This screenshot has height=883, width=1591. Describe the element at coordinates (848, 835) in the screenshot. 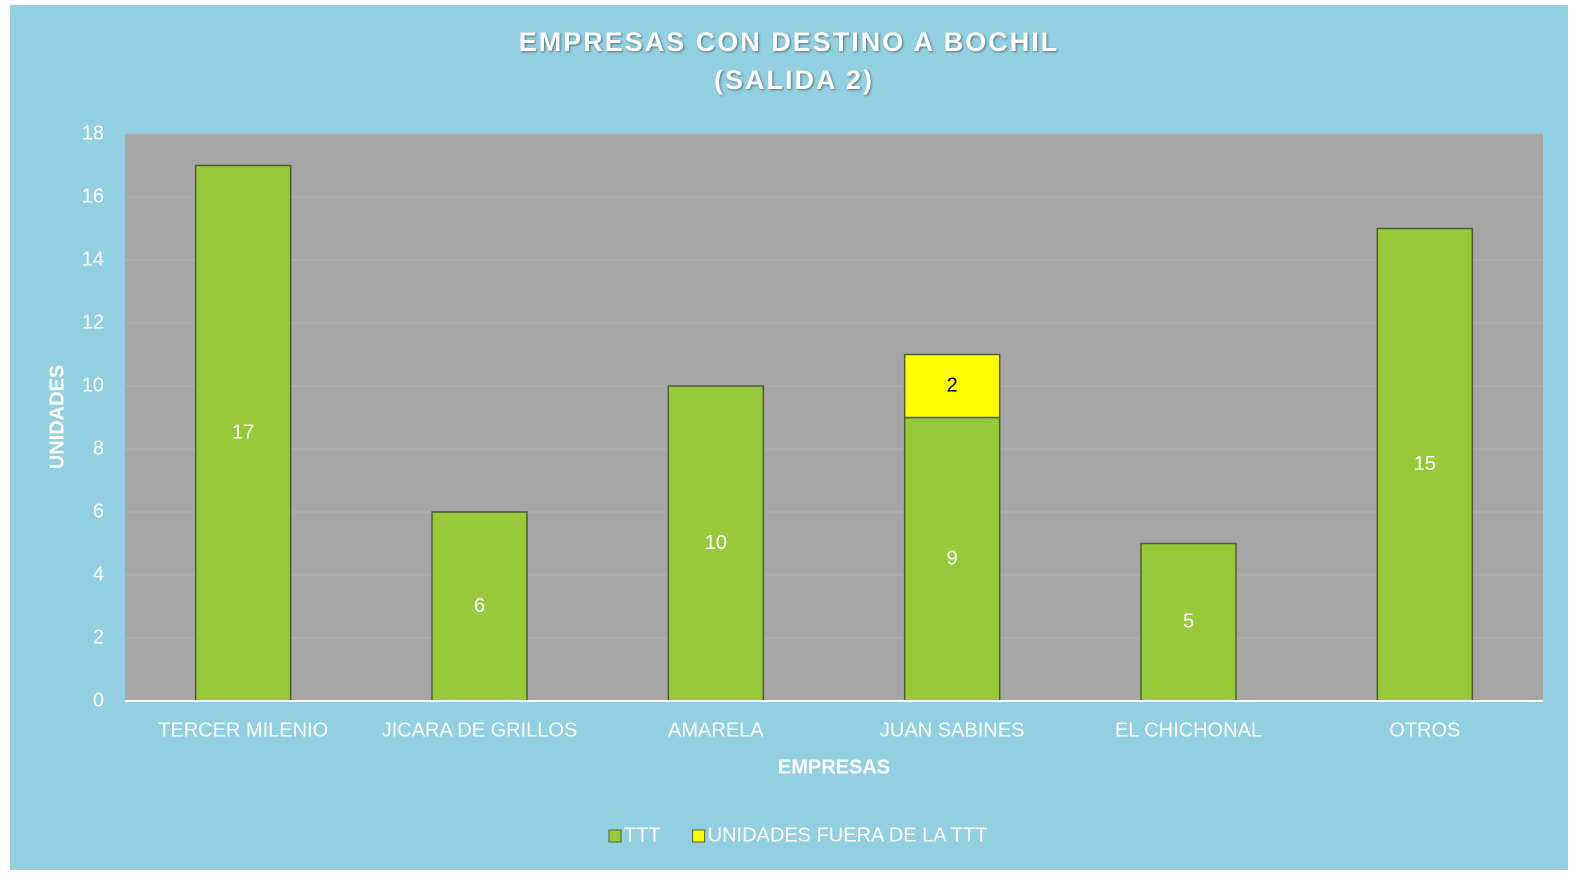

I see `legend-label: UNIDADES FUERA DE LA TTT` at that location.